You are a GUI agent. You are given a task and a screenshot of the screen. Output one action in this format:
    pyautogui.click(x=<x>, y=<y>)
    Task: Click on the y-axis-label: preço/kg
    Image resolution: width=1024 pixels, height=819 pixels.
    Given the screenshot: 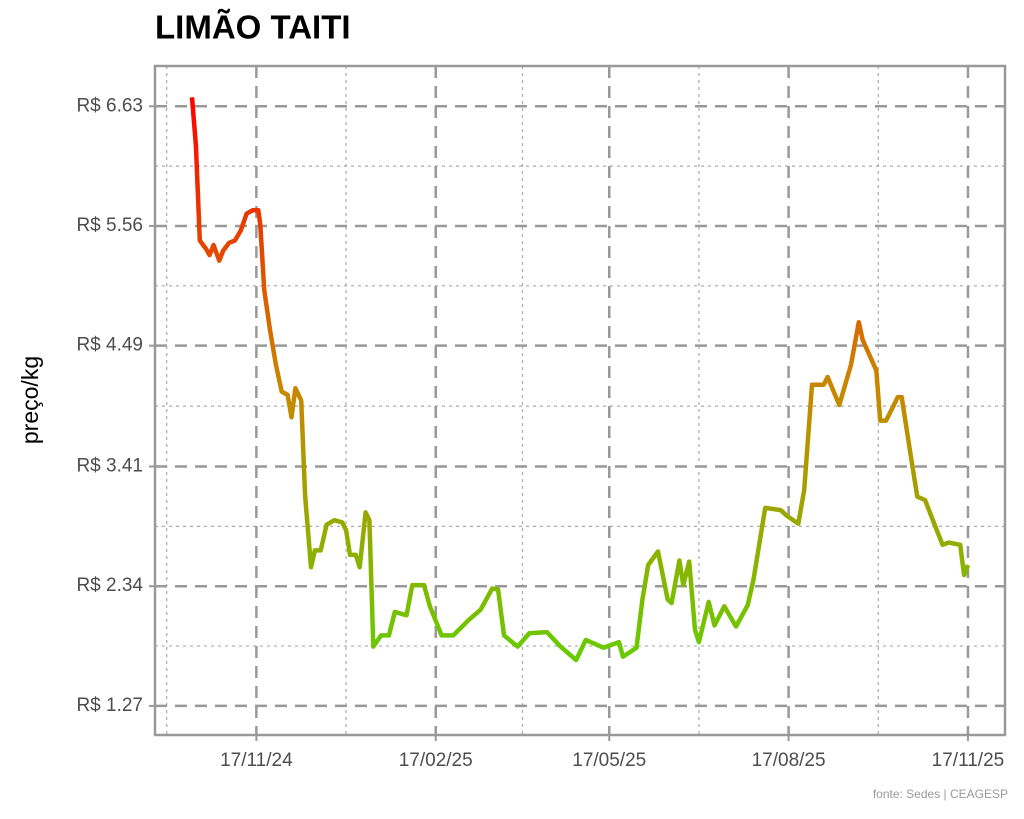 What is the action you would take?
    pyautogui.click(x=30, y=400)
    